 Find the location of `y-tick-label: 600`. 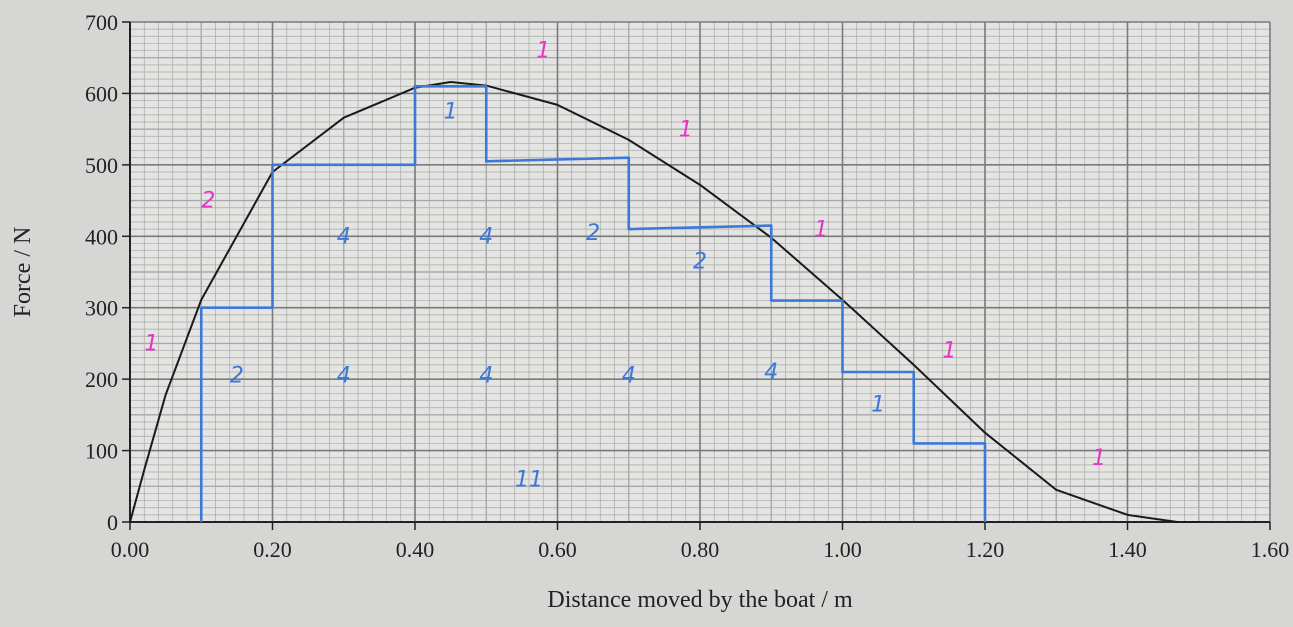

y-tick-label: 600 is located at coordinates (101, 93).